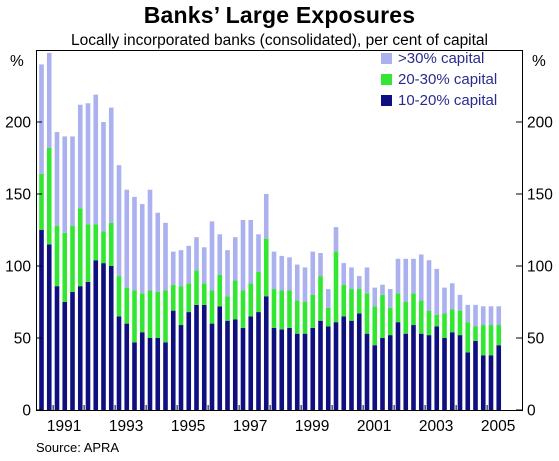  I want to click on legend-swatch->30, so click(386, 58).